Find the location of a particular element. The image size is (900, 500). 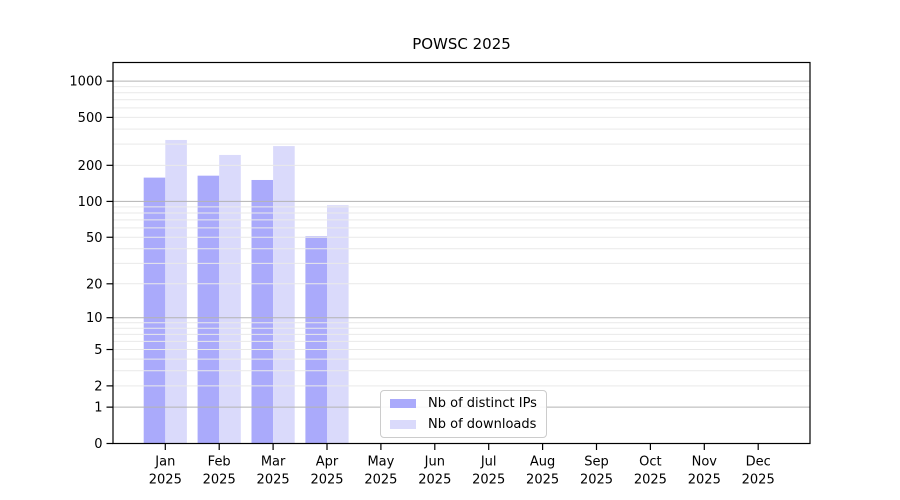

x-tick-year-oct: 2025 is located at coordinates (650, 480).